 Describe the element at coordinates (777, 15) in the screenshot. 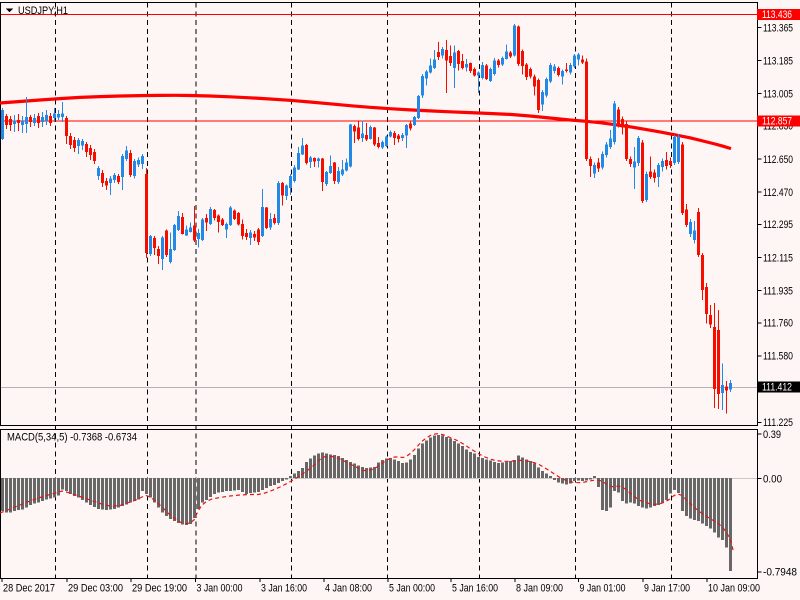

I see `svg-text: 113.436` at that location.